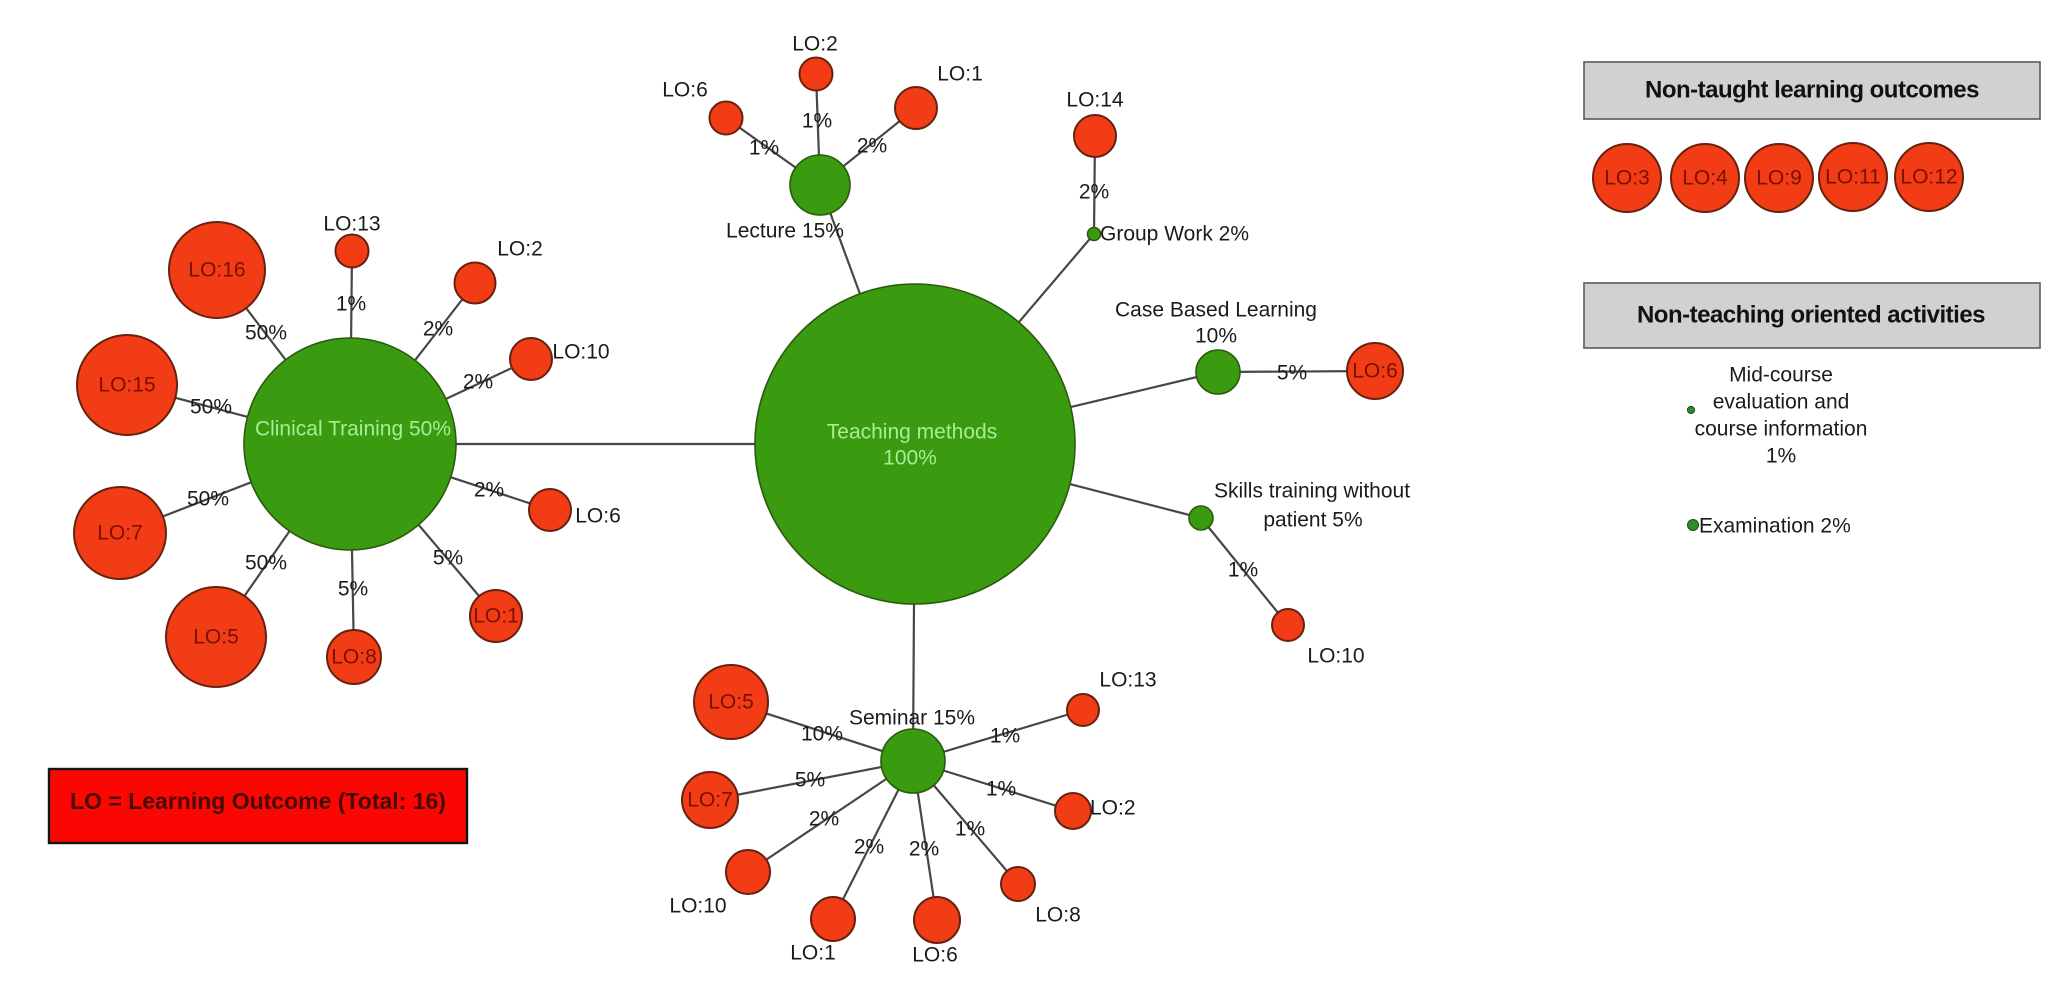 The height and width of the screenshot is (1001, 2059). Describe the element at coordinates (1781, 375) in the screenshot. I see `svg-text: Mid-course` at that location.